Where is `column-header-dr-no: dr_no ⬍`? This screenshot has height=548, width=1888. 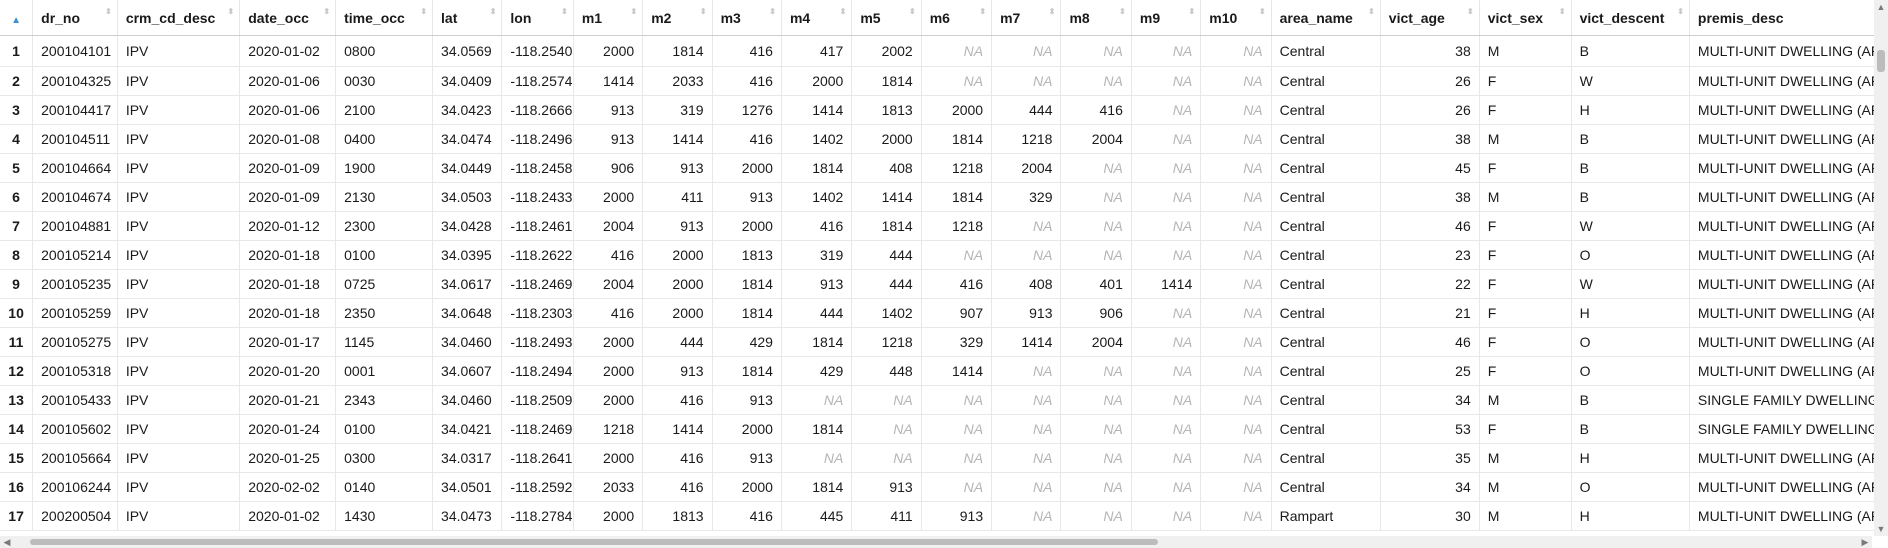
column-header-dr-no: dr_no ⬍ is located at coordinates (75, 18).